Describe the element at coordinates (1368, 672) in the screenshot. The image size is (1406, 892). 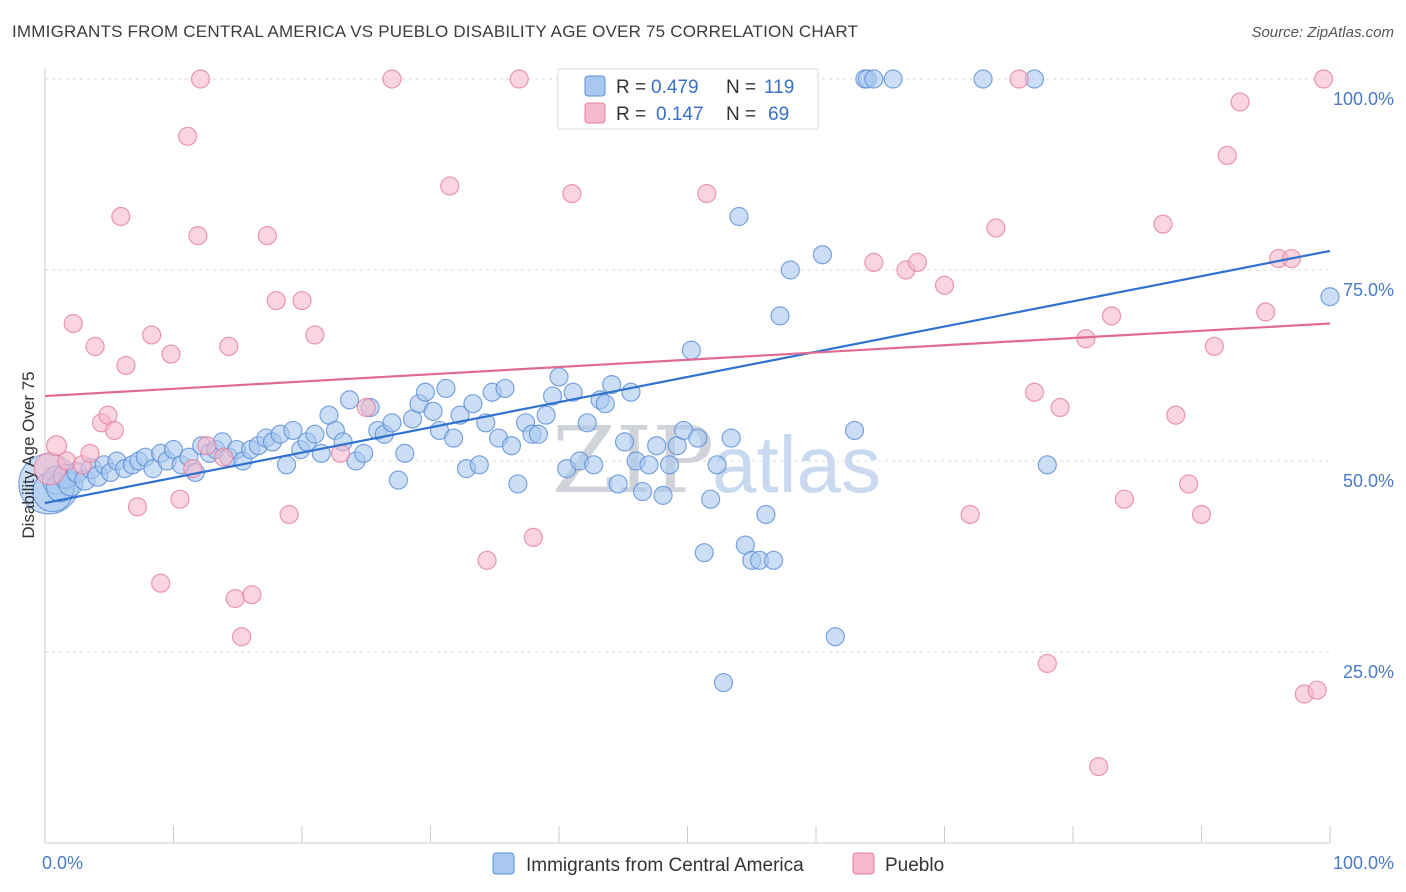
I see `y-tick-label-25: 25.0%` at that location.